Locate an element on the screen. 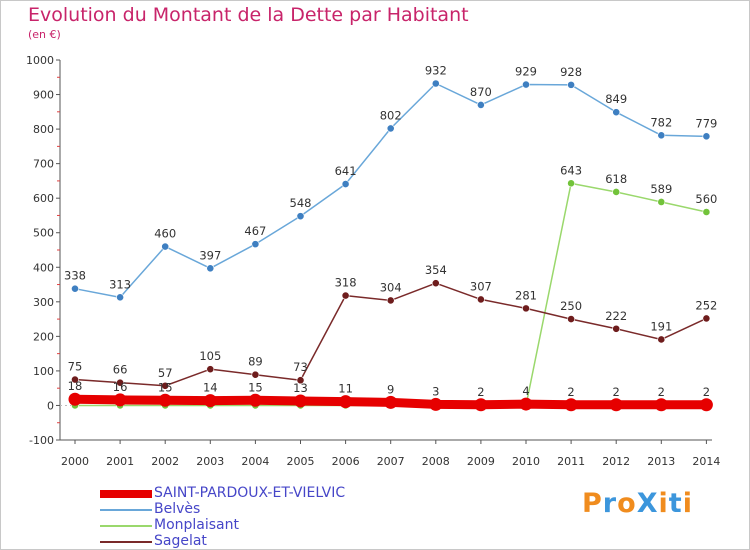 The height and width of the screenshot is (550, 750). data-label-sagelat: 57 is located at coordinates (165, 373).